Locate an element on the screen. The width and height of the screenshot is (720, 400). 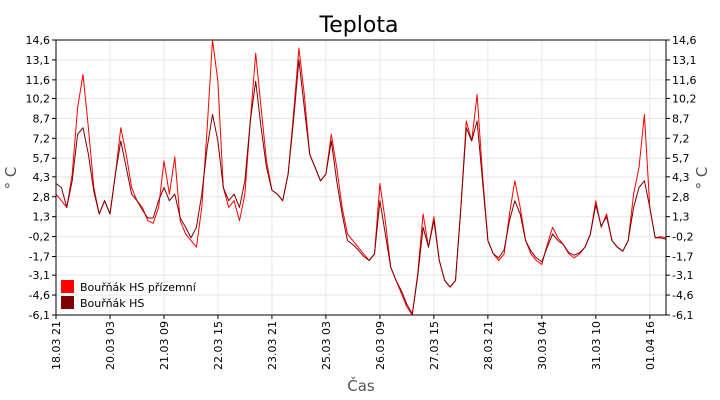
y-axis-label-right: ° C is located at coordinates (702, 178).